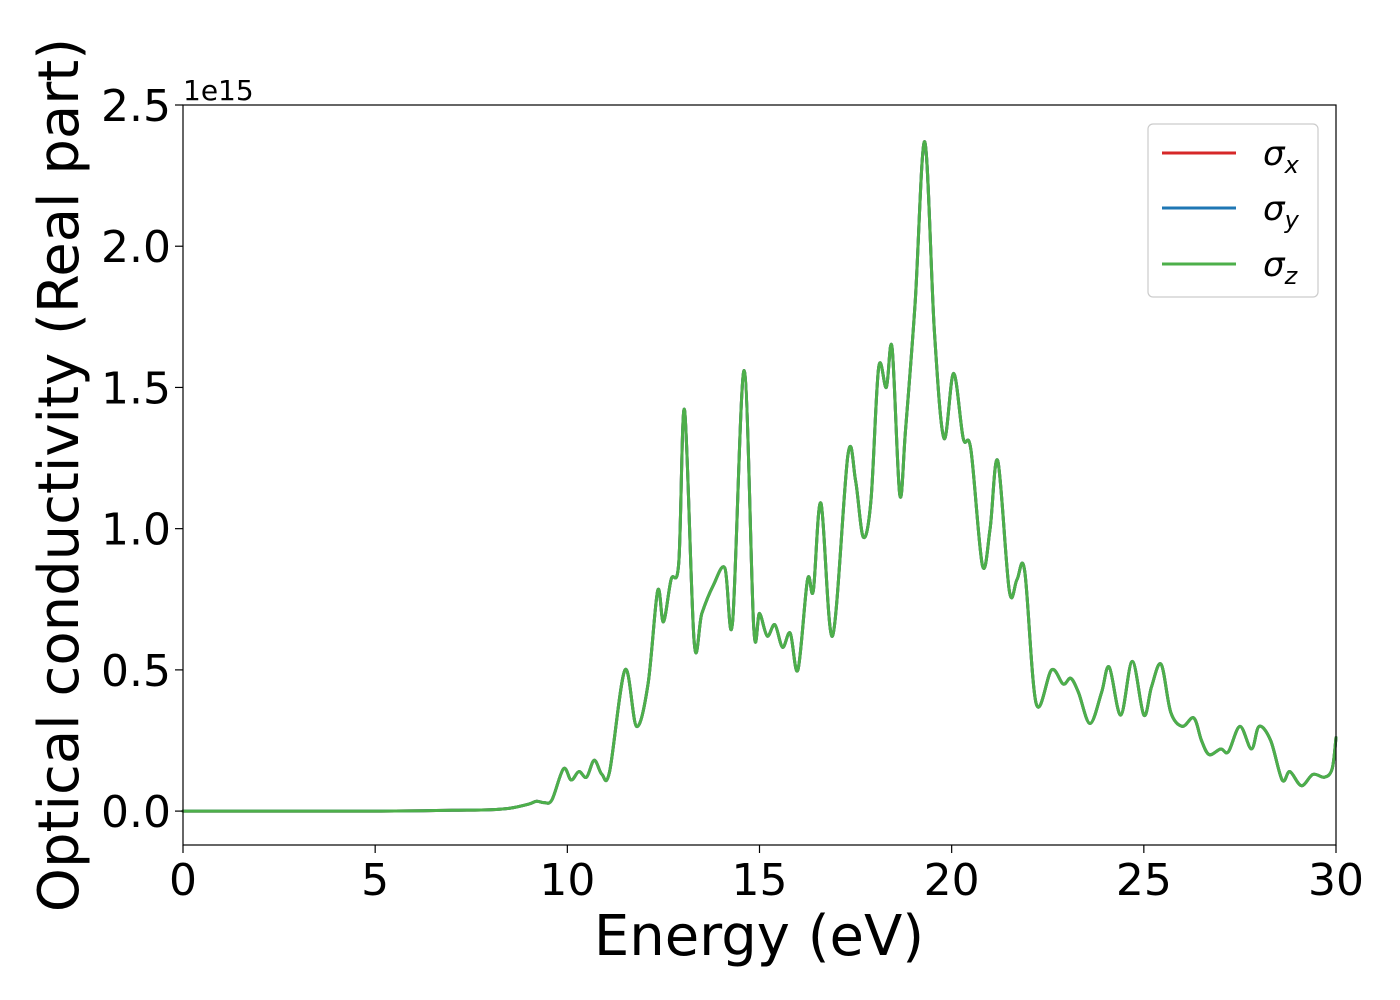  I want to click on x-tick-label: 25, so click(1144, 880).